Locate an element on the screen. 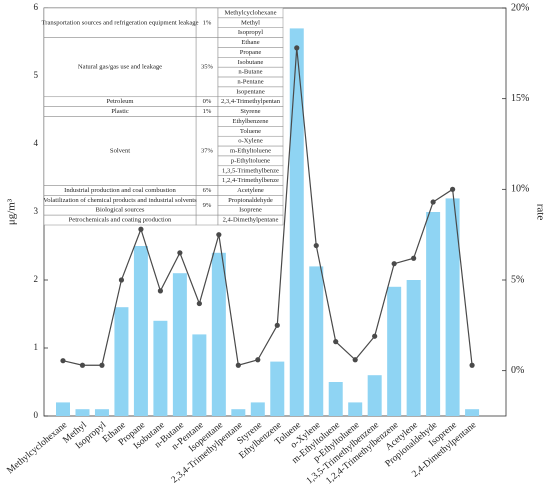 The width and height of the screenshot is (550, 496). y-tick-label: 2 is located at coordinates (36, 279).